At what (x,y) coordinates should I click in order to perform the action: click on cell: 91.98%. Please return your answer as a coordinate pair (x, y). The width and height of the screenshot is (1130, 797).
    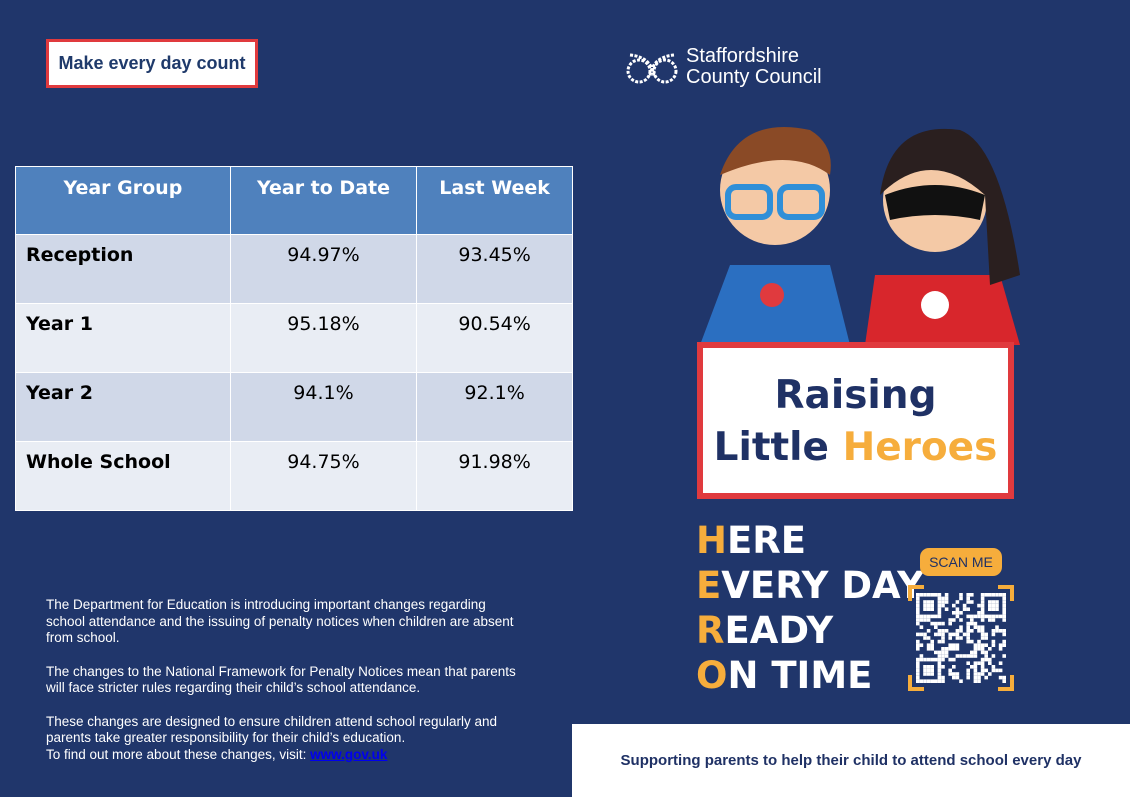
    Looking at the image, I should click on (494, 476).